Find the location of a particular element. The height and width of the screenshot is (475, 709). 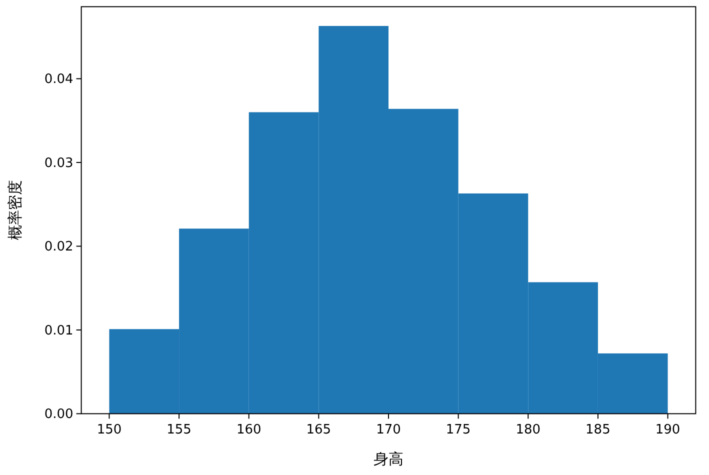

x-tick-label: 165 is located at coordinates (319, 430).